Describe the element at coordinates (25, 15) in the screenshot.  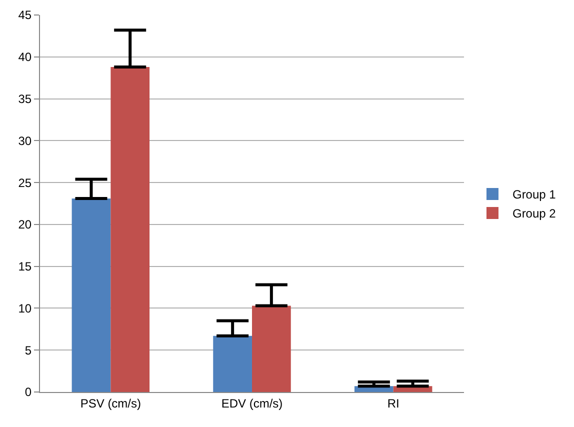
I see `y-tick-label: 45` at that location.